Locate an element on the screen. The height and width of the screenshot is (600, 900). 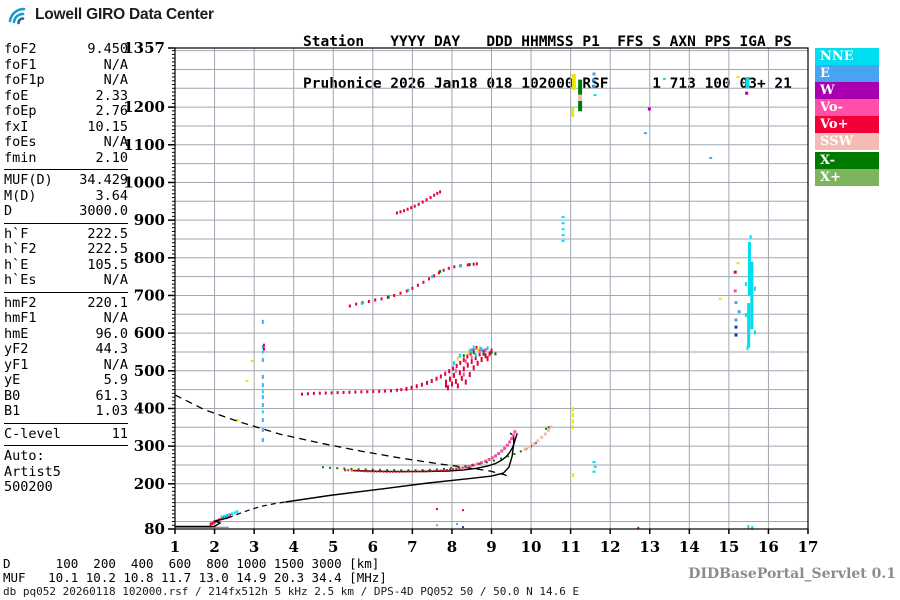
parameter-row: fxI 10.15 is located at coordinates (66, 127).